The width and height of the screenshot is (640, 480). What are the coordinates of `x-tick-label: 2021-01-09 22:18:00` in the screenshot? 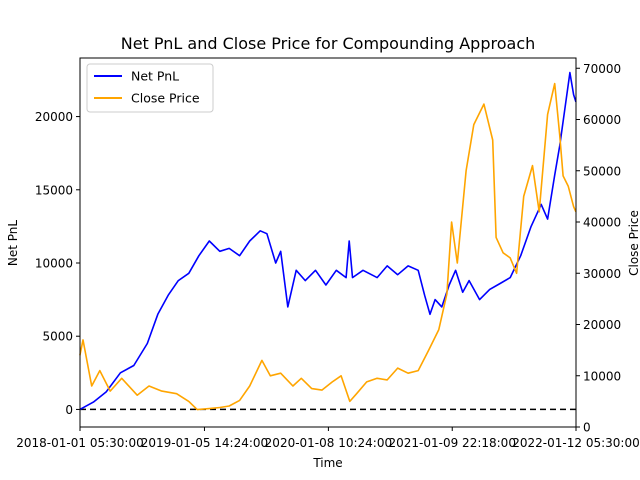 It's located at (452, 443).